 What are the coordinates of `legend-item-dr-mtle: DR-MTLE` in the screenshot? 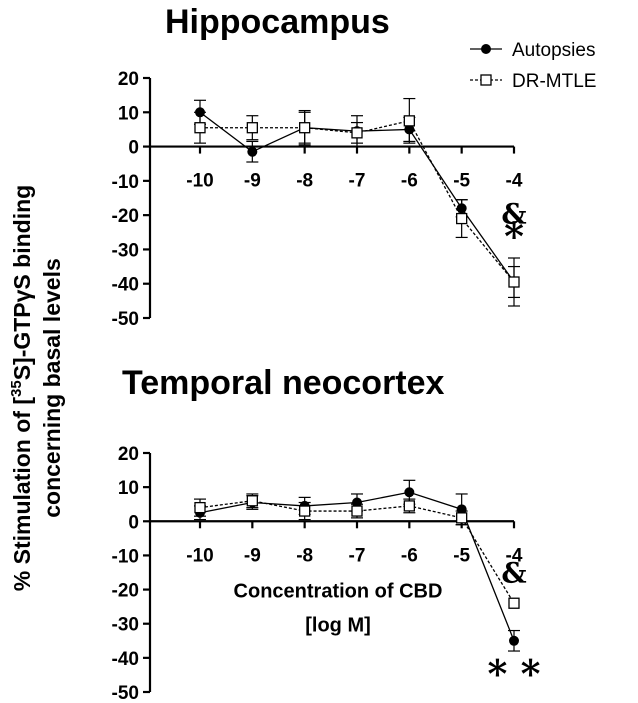 It's located at (533, 81).